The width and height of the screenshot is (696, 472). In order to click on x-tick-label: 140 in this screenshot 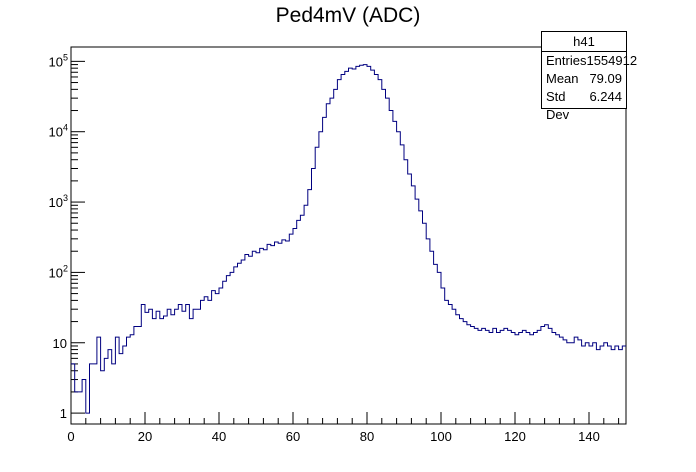, I will do `click(589, 436)`.